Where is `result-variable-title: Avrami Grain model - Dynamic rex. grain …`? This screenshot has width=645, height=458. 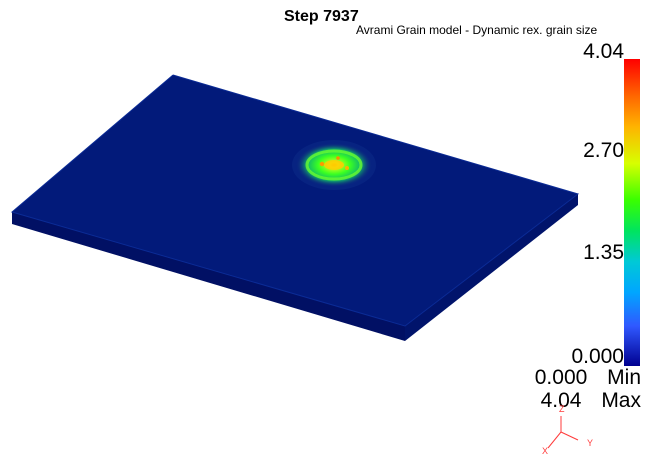 result-variable-title: Avrami Grain model - Dynamic rex. grain … is located at coordinates (477, 30).